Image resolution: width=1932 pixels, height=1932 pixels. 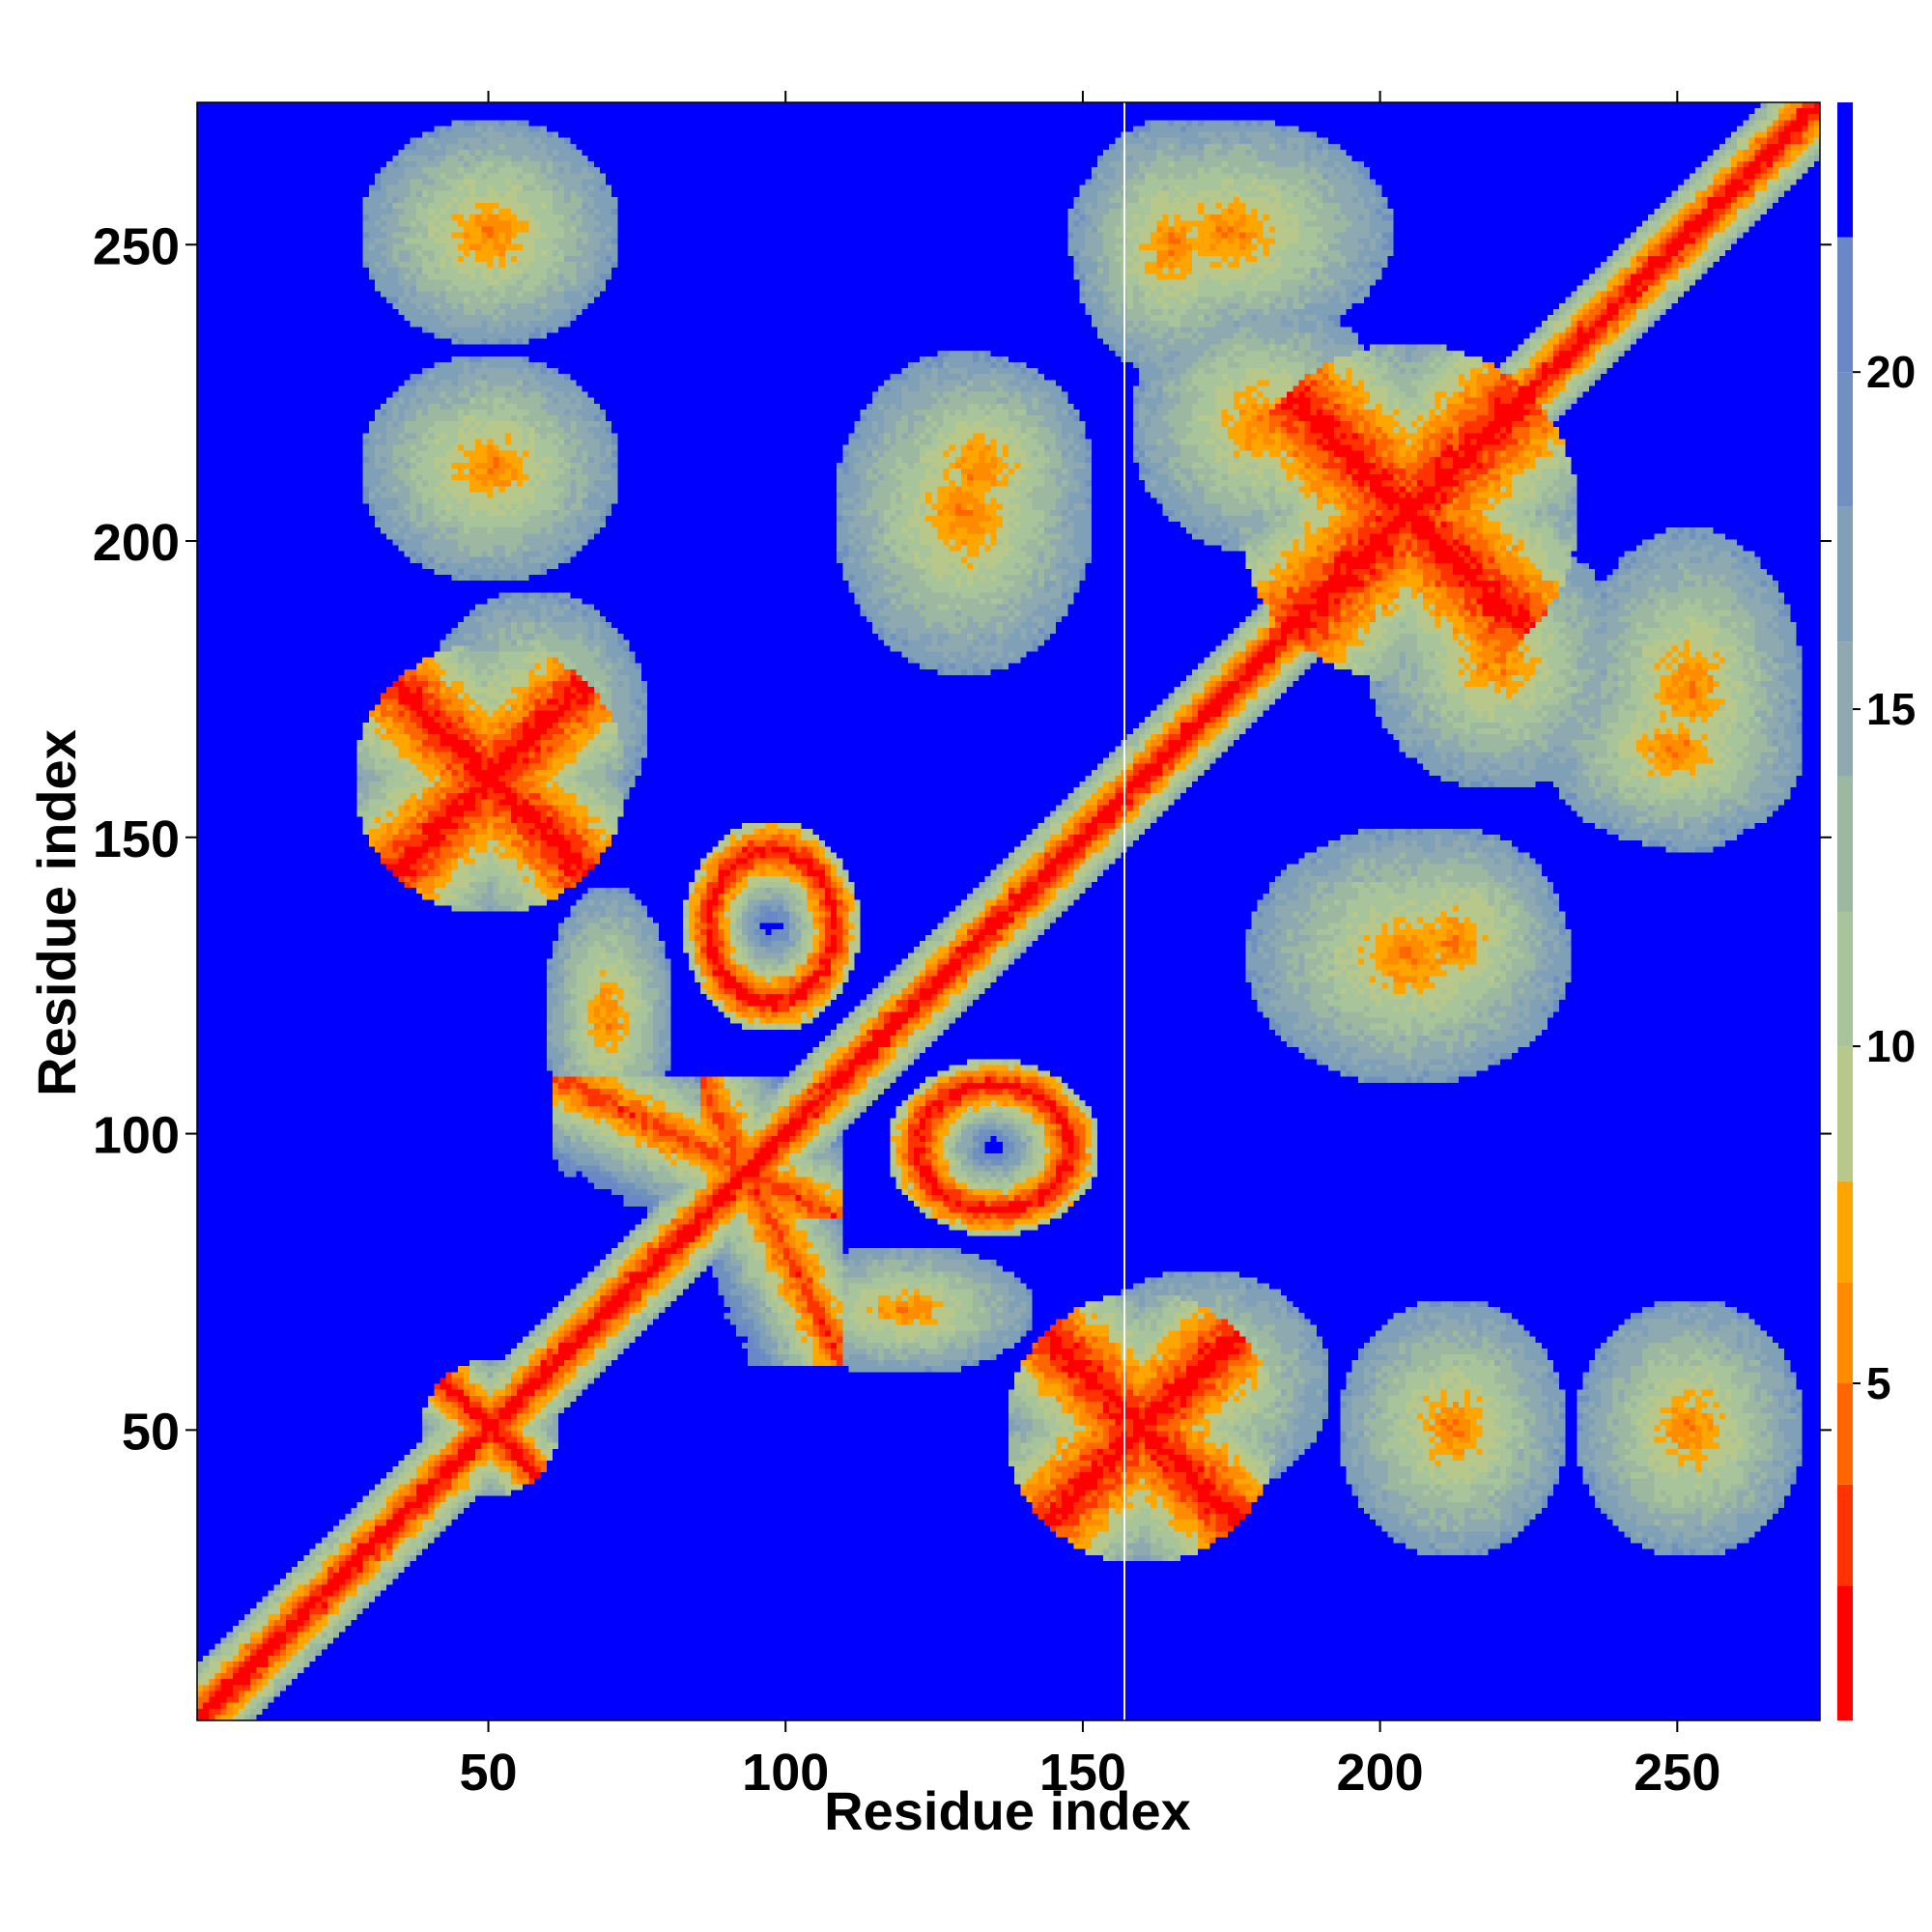 What do you see at coordinates (136, 543) in the screenshot?
I see `y-tick-label: 200` at bounding box center [136, 543].